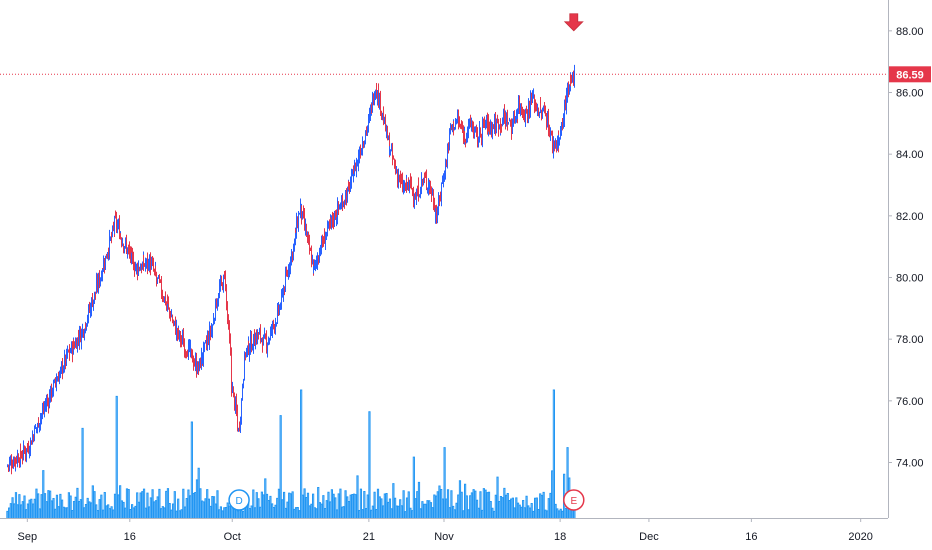 This screenshot has height=550, width=932. Describe the element at coordinates (910, 464) in the screenshot. I see `y-tick-label: 74.00` at that location.